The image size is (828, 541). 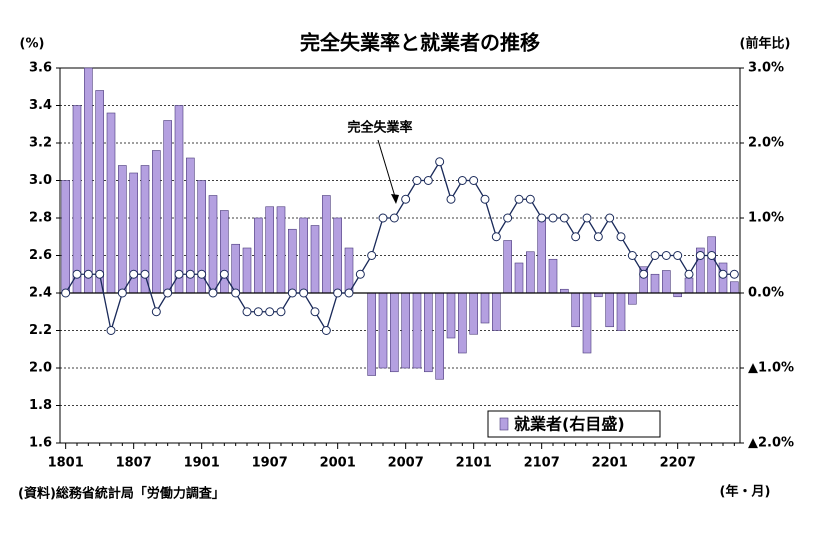 What do you see at coordinates (766, 218) in the screenshot?
I see `y2-tick-label: 1.0%` at bounding box center [766, 218].